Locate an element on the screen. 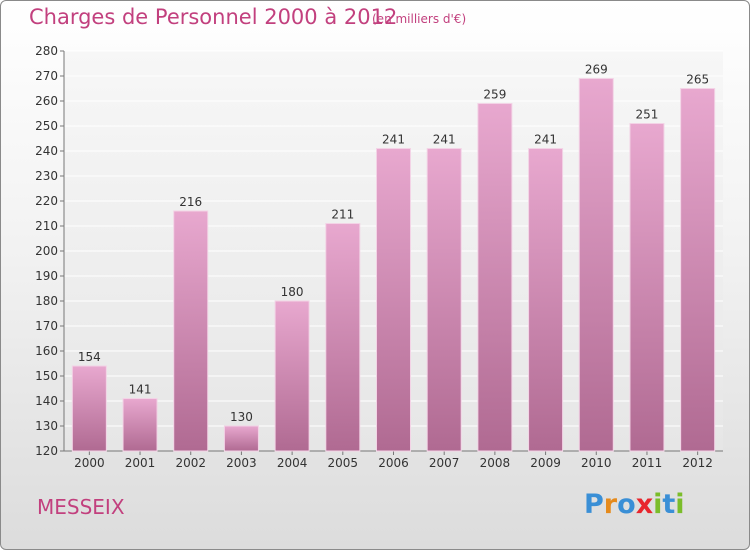 The width and height of the screenshot is (750, 550). value-label-2008: 259 is located at coordinates (494, 95).